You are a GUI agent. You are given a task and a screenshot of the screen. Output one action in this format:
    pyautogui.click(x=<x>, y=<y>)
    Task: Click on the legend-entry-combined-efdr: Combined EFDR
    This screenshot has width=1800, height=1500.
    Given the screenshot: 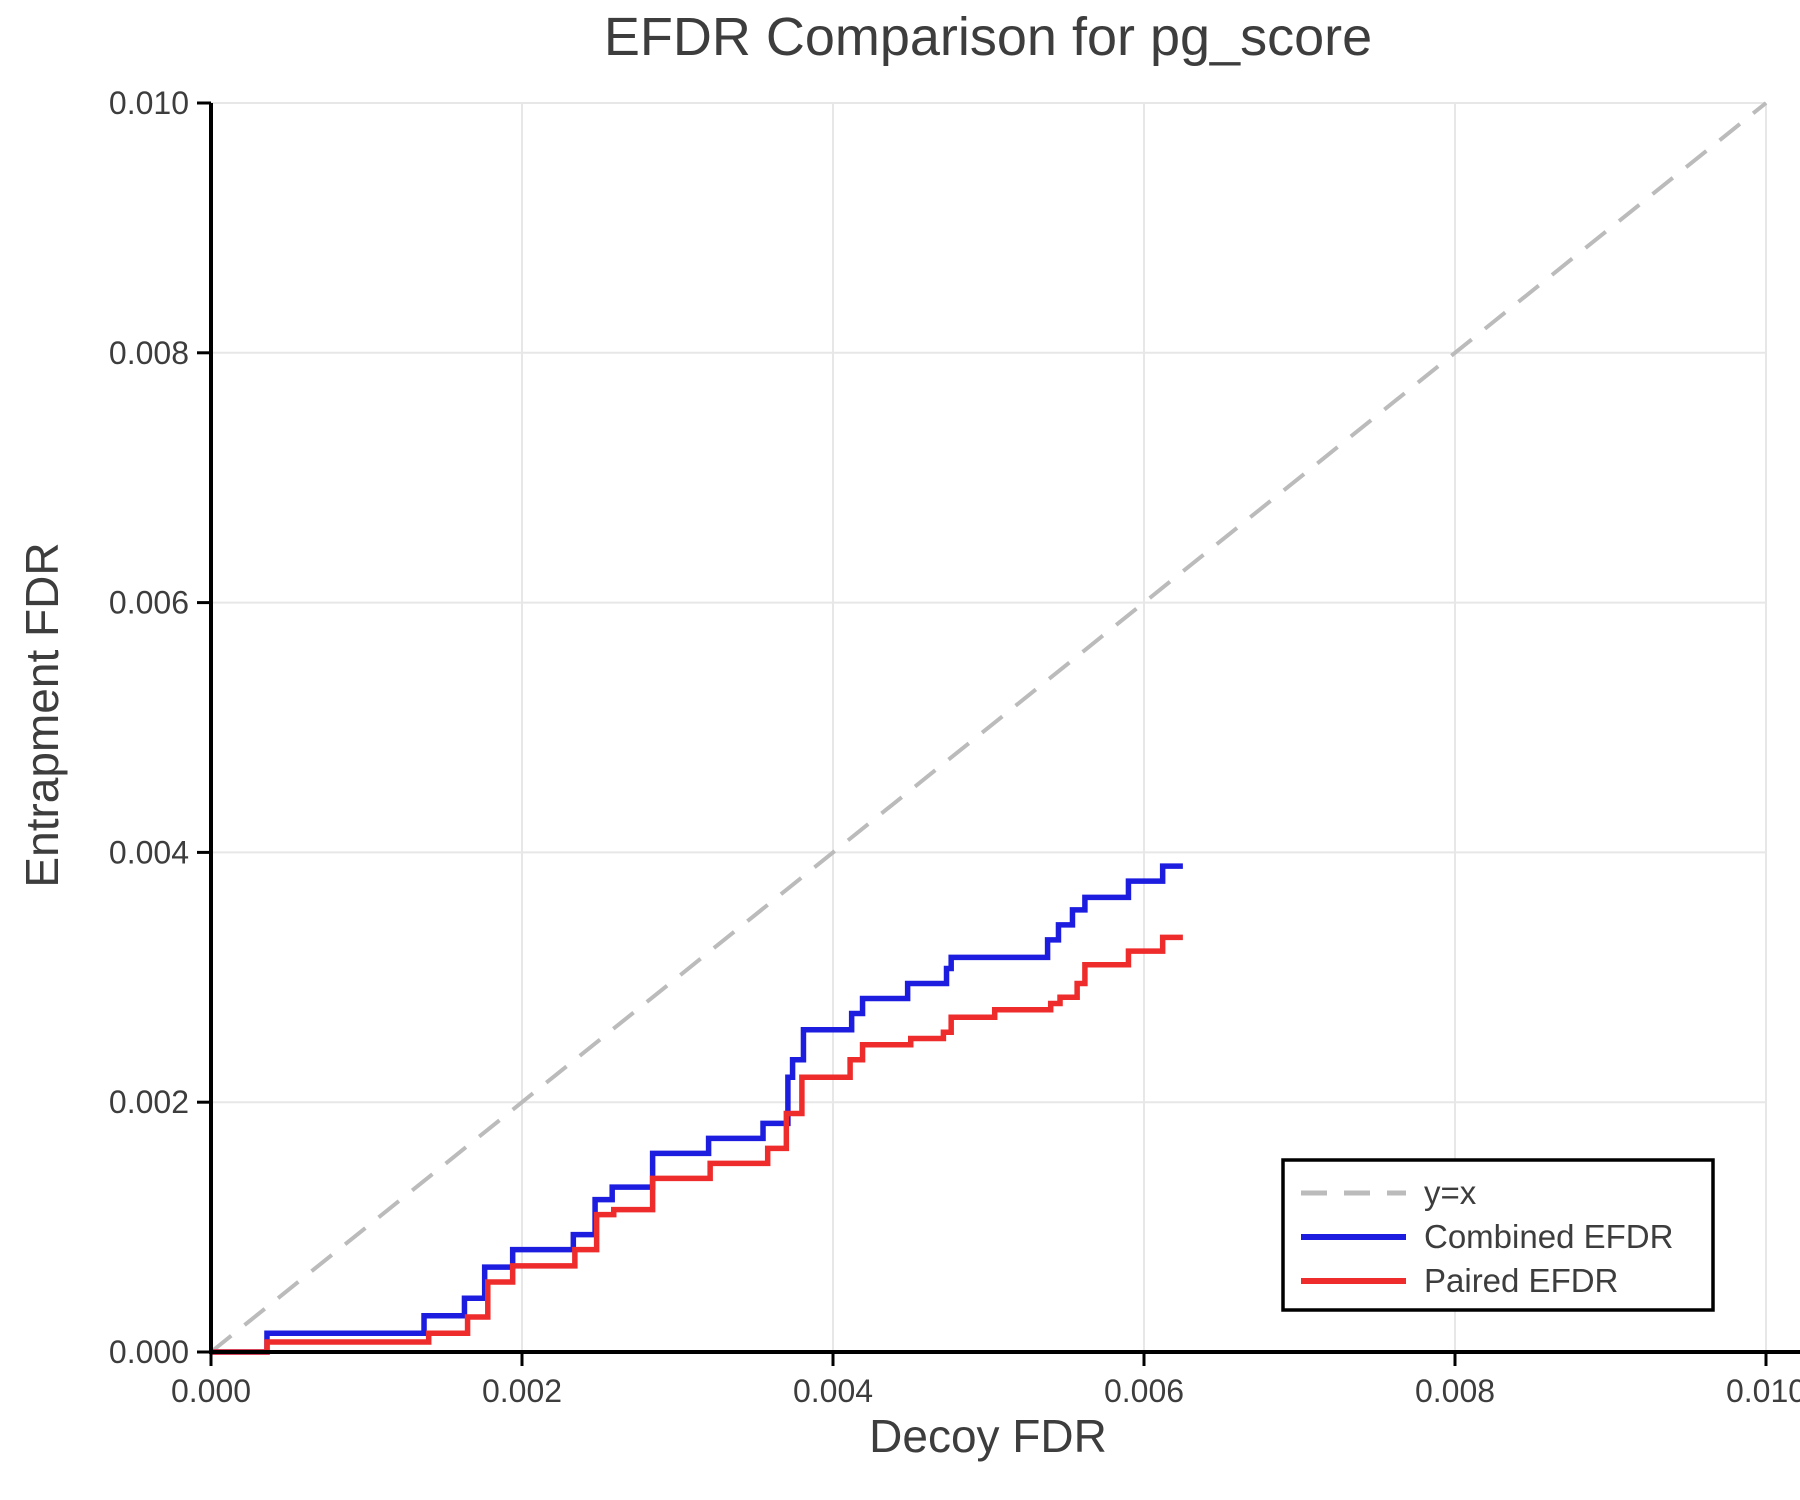 What is the action you would take?
    pyautogui.click(x=1487, y=1236)
    